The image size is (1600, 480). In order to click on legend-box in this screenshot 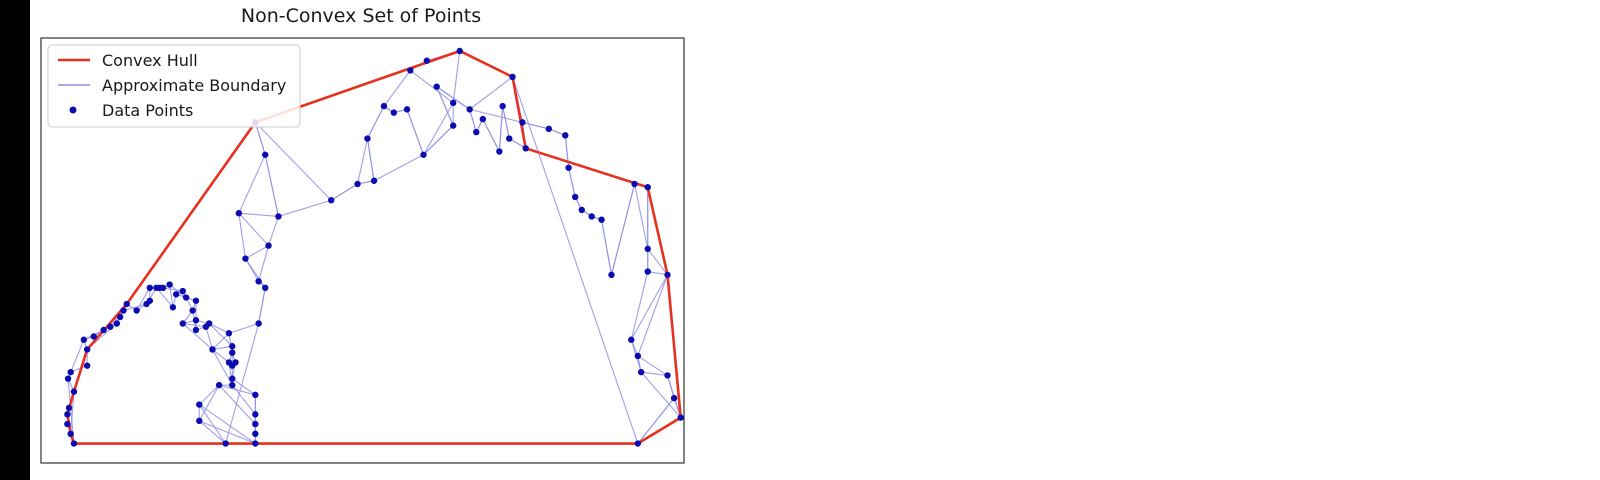, I will do `click(174, 86)`.